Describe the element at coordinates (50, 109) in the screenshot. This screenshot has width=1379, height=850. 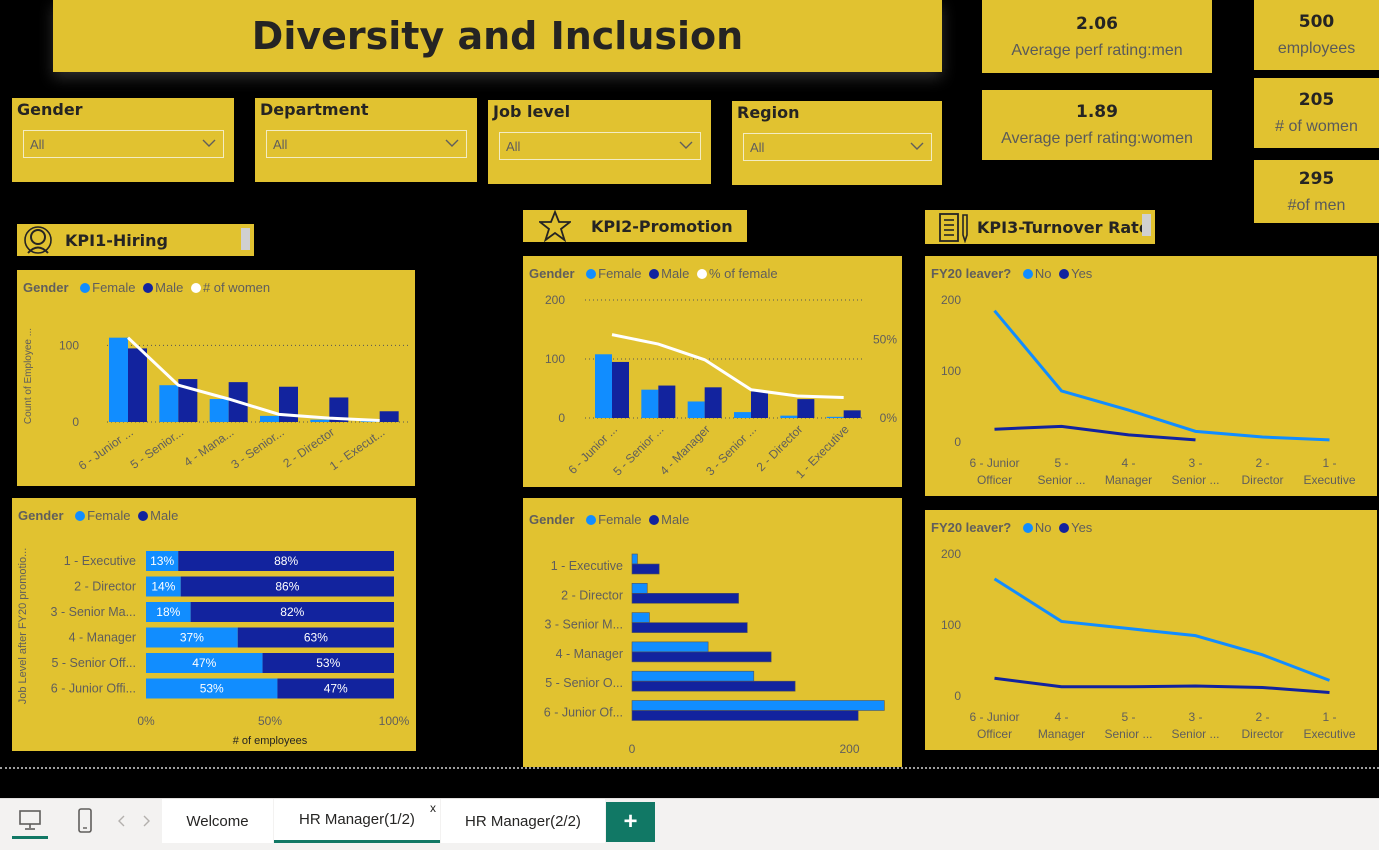
I see `slicer-title: Gender` at that location.